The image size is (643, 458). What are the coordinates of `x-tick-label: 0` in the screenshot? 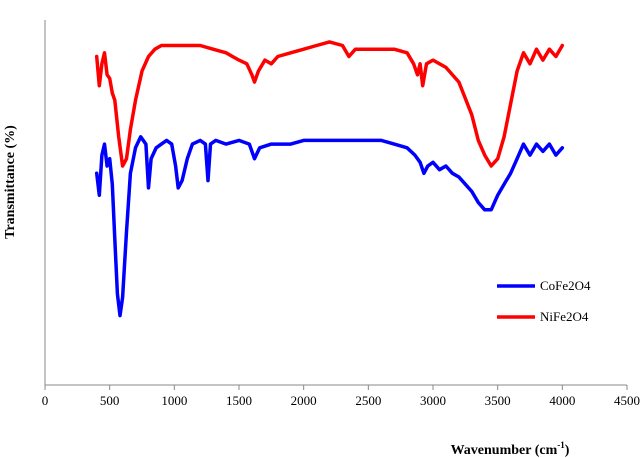 It's located at (45, 400).